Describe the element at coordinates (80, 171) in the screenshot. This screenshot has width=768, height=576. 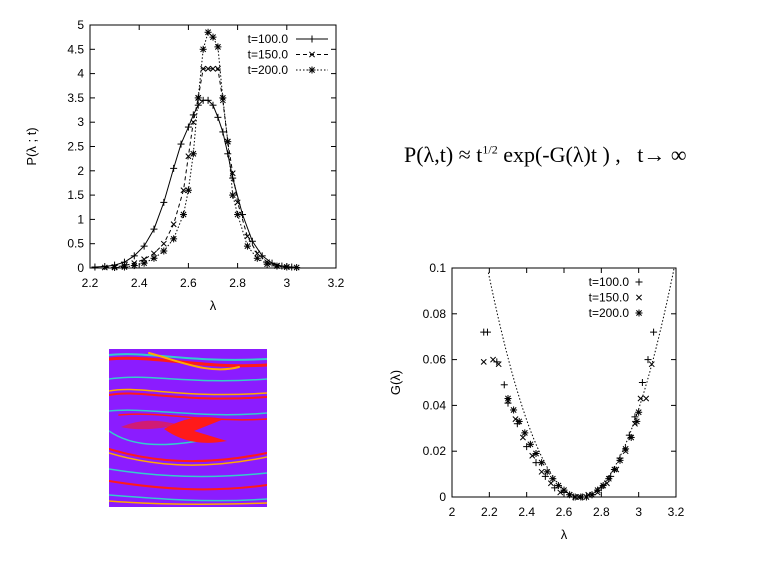
I see `y-tick-label: 2` at that location.